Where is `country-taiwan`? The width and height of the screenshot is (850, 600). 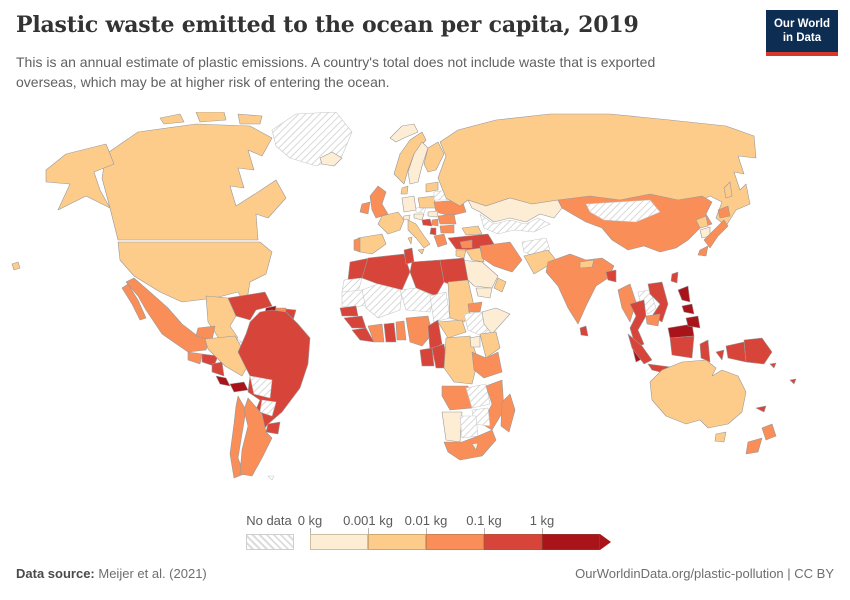
country-taiwan is located at coordinates (674, 277).